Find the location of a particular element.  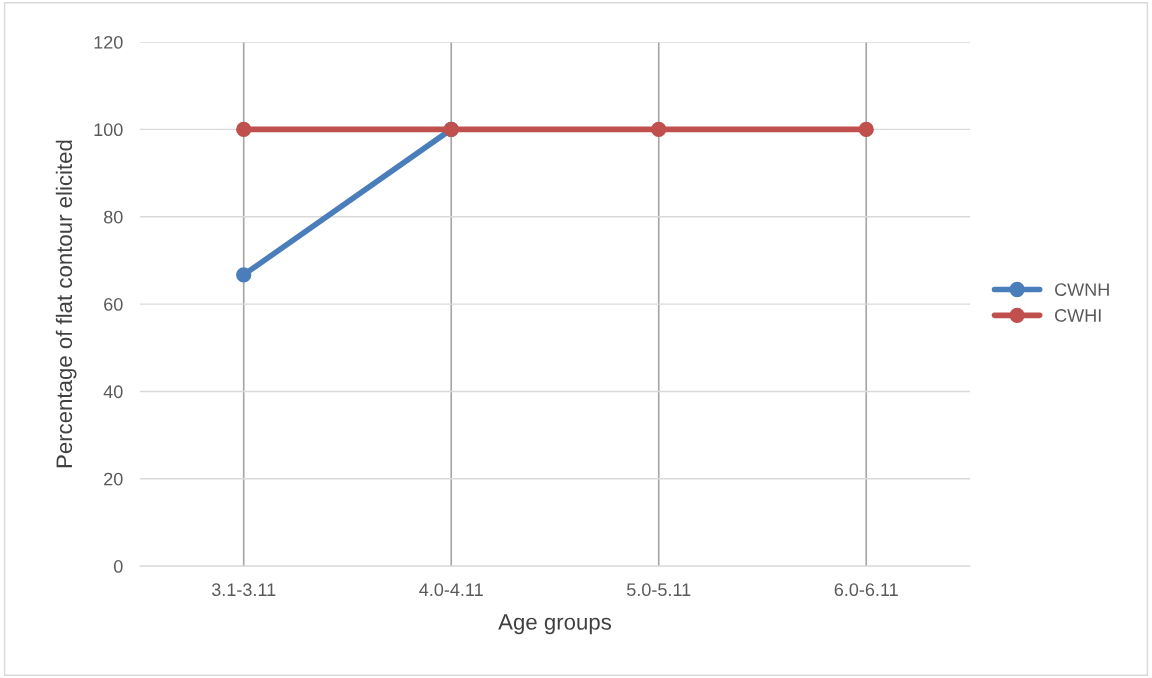

legend-label: CWNH is located at coordinates (1082, 289).